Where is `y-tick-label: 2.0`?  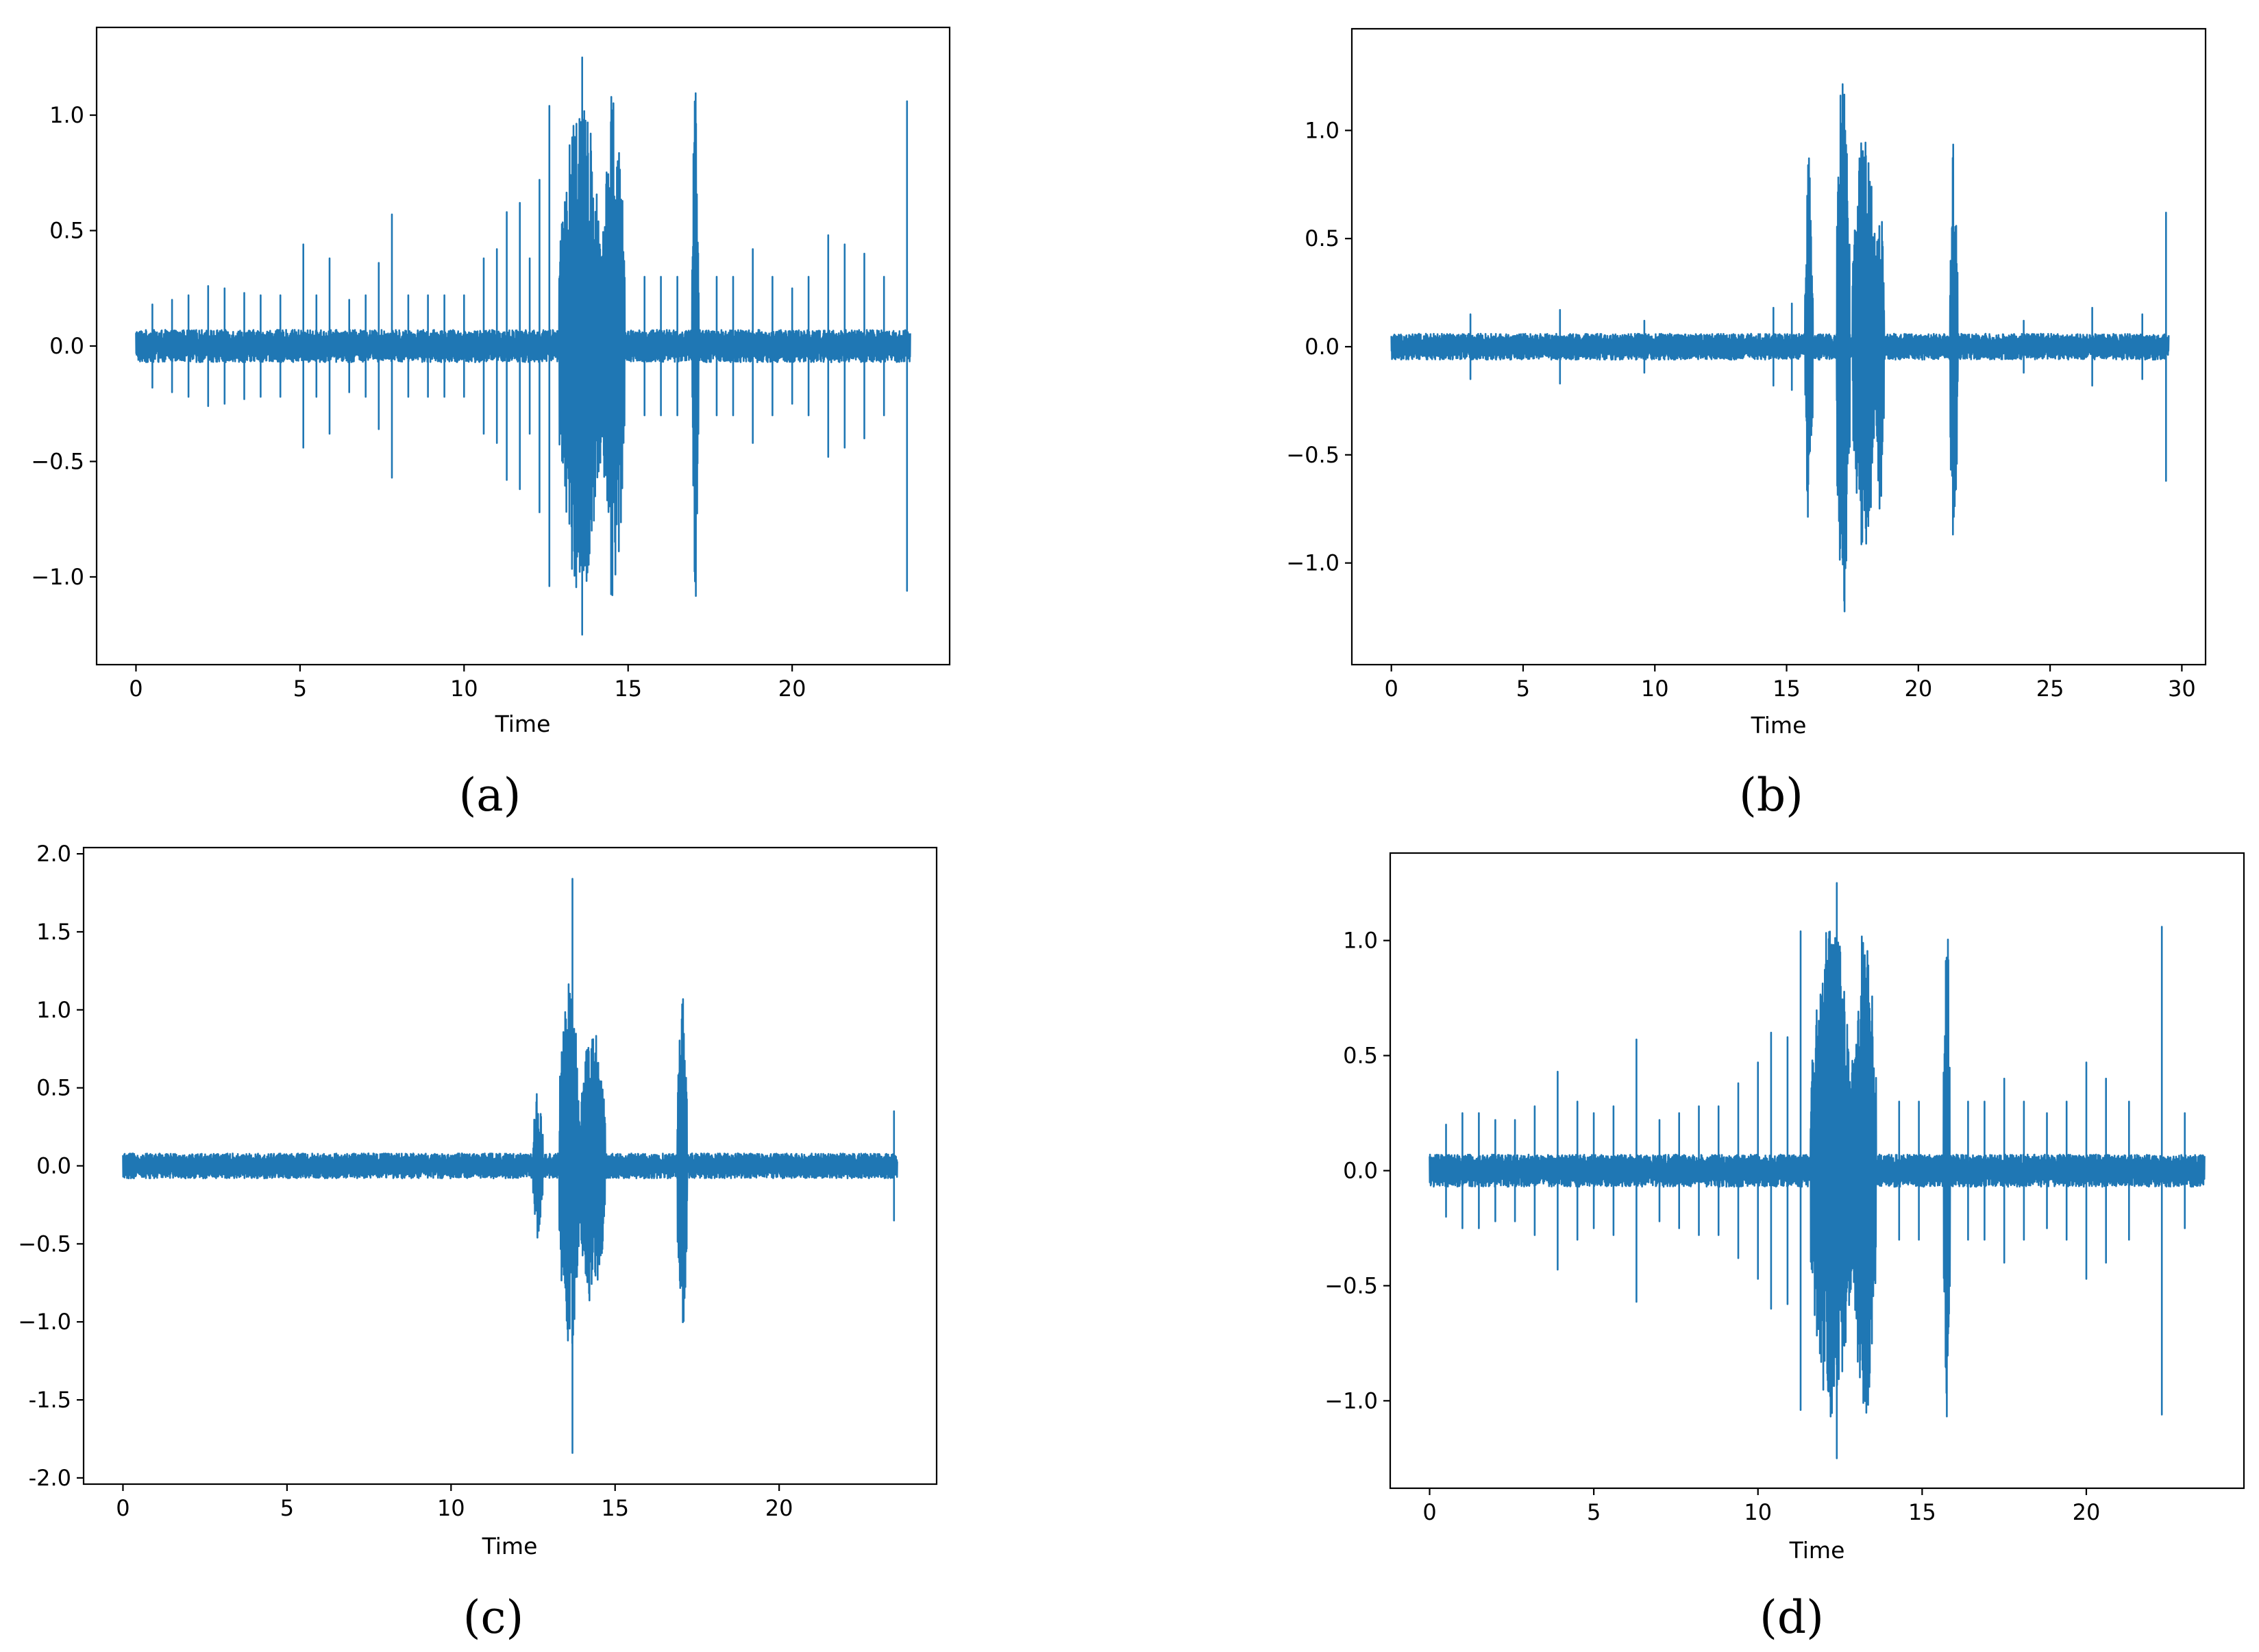 y-tick-label: 2.0 is located at coordinates (53, 854).